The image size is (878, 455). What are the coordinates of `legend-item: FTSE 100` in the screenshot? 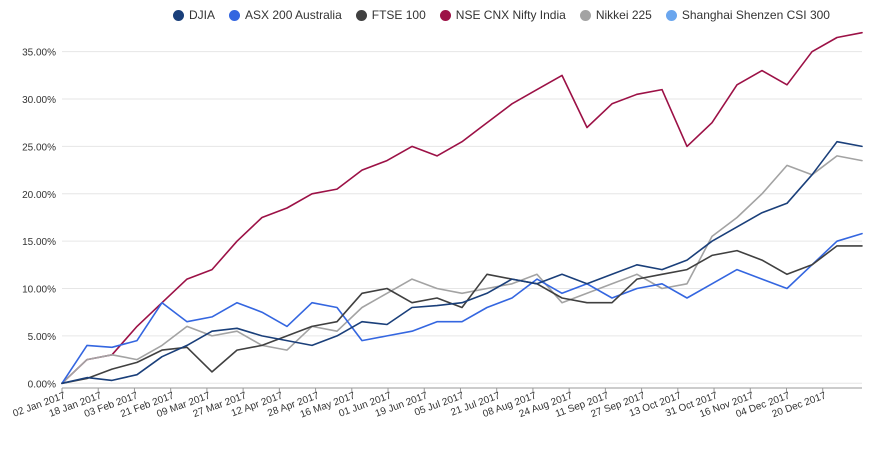 It's located at (390, 15).